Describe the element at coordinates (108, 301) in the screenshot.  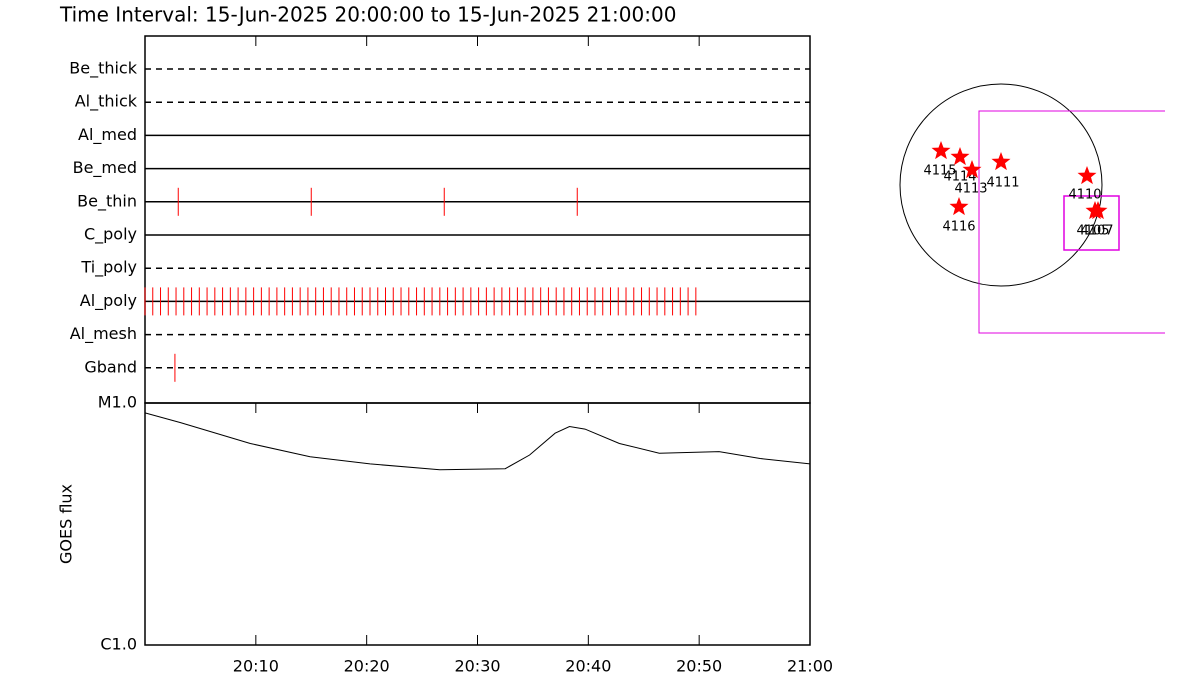
I see `filter-label: Al_poly` at that location.